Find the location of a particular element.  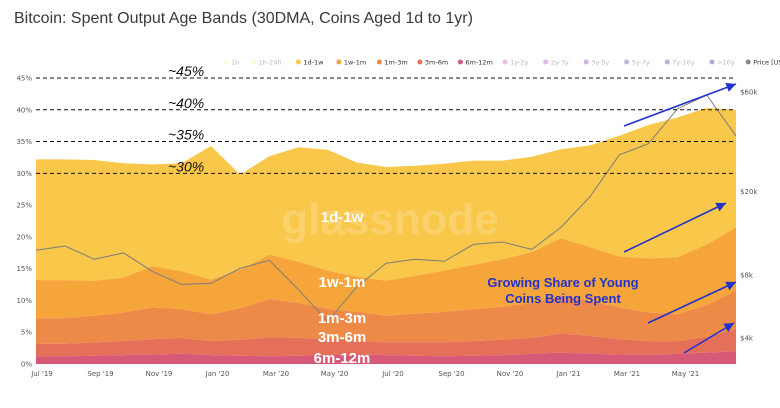

y-right-tick-label: $4k is located at coordinates (747, 338).